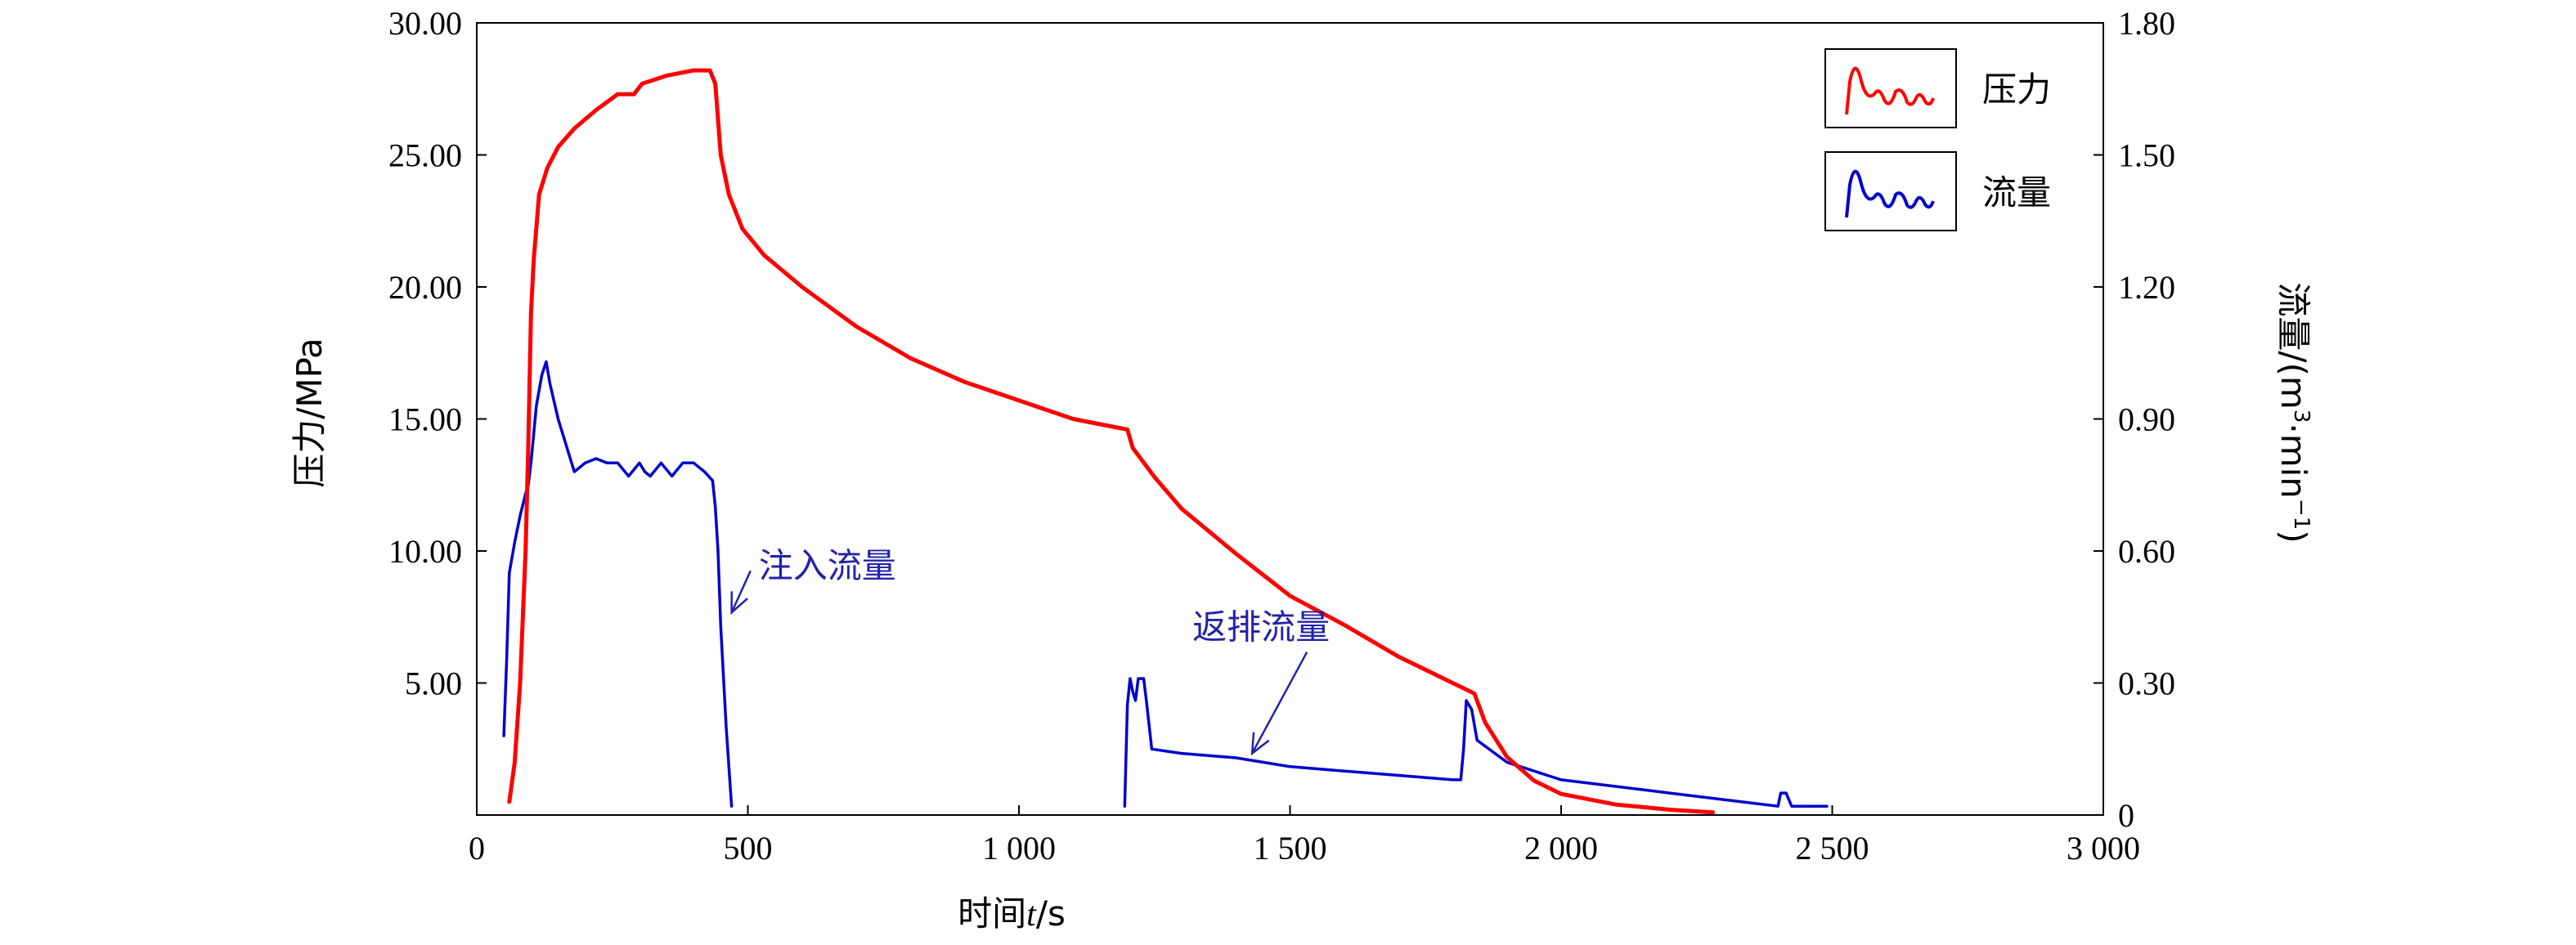 The height and width of the screenshot is (945, 2576). I want to click on left-y-tick-label: 5.00, so click(433, 683).